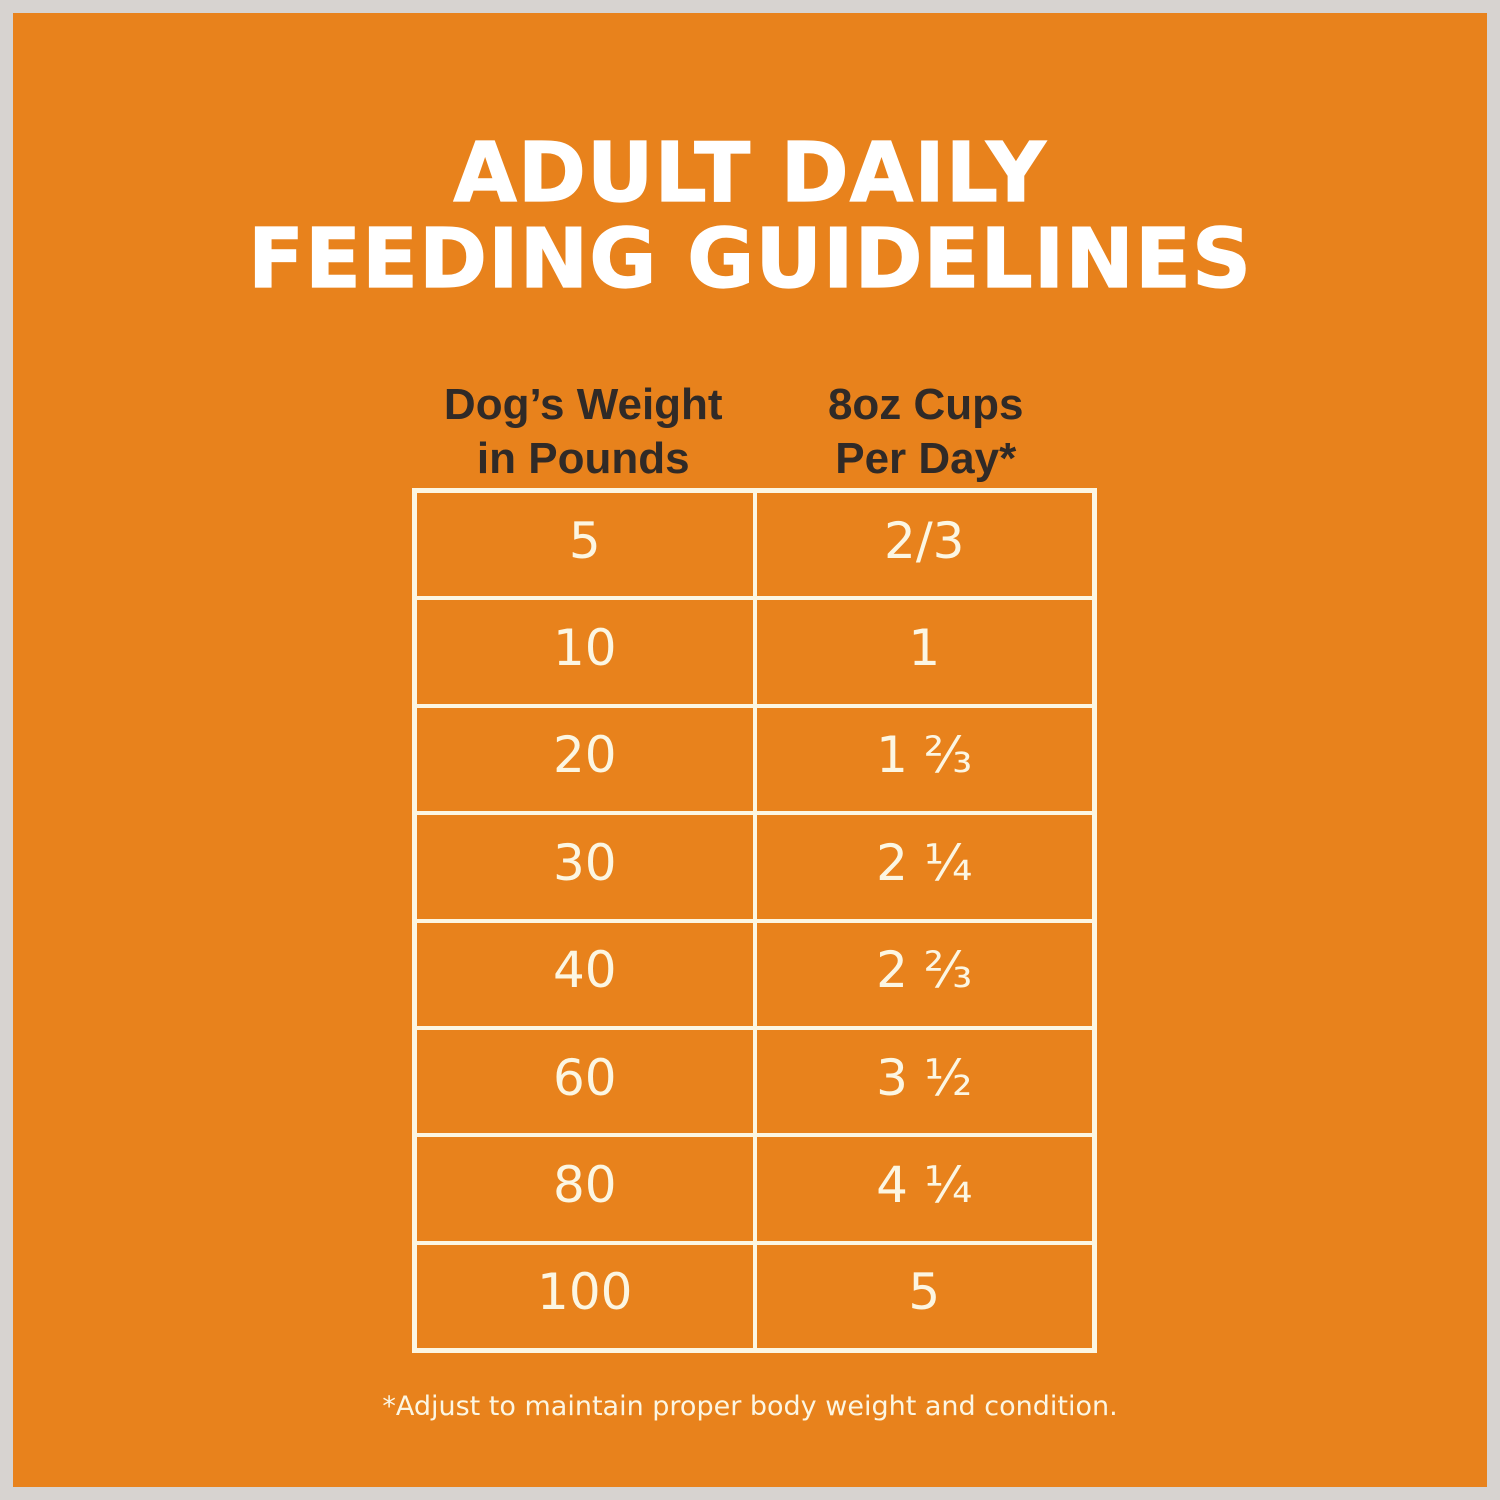 The image size is (1500, 1500). Describe the element at coordinates (585, 974) in the screenshot. I see `weight-cell: 40` at that location.